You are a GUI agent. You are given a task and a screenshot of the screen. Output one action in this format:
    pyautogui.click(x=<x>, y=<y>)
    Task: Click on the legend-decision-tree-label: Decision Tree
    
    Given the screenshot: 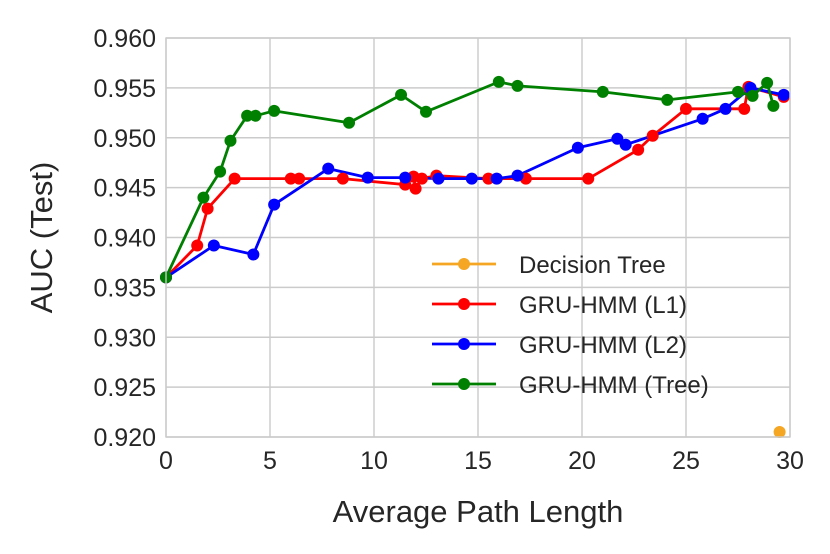 What is the action you would take?
    pyautogui.click(x=592, y=265)
    